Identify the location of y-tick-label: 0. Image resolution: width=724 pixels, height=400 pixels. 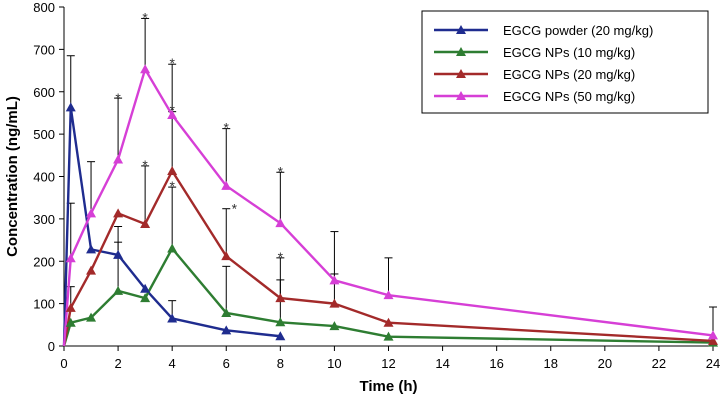
(51, 346).